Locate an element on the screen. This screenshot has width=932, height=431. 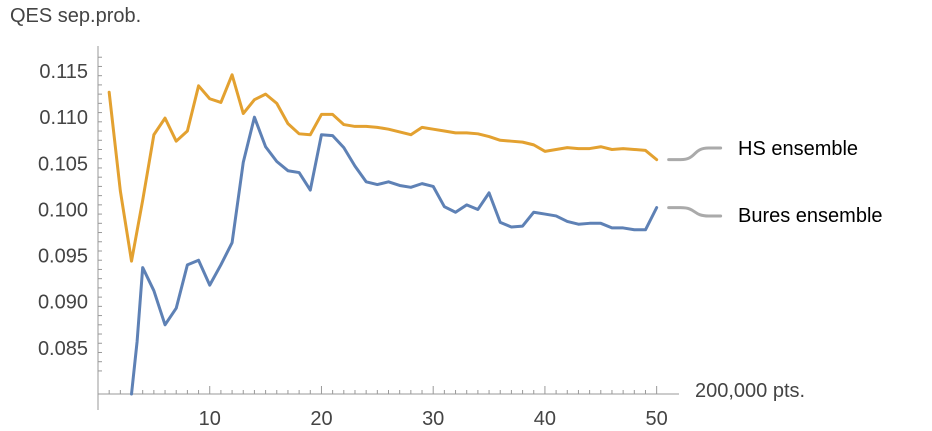
legend-connector-bures is located at coordinates (695, 212).